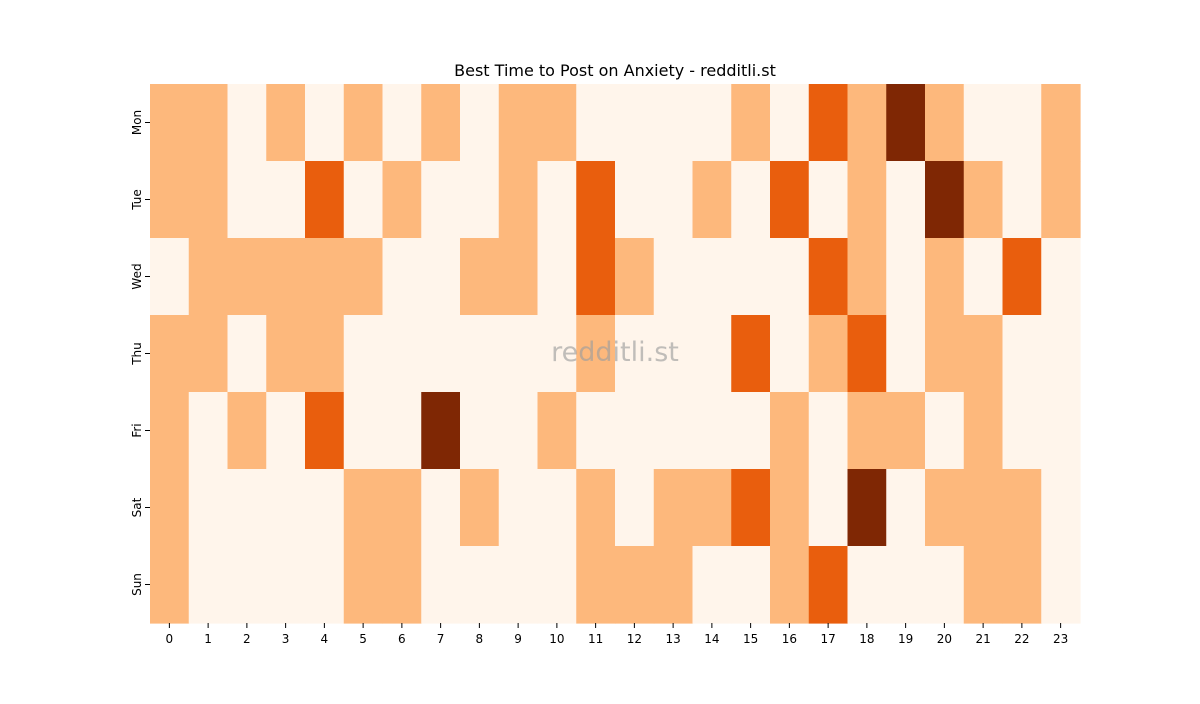  I want to click on y-axis: Mon Tue Wed Thu Fri Sat Sun, so click(140, 353).